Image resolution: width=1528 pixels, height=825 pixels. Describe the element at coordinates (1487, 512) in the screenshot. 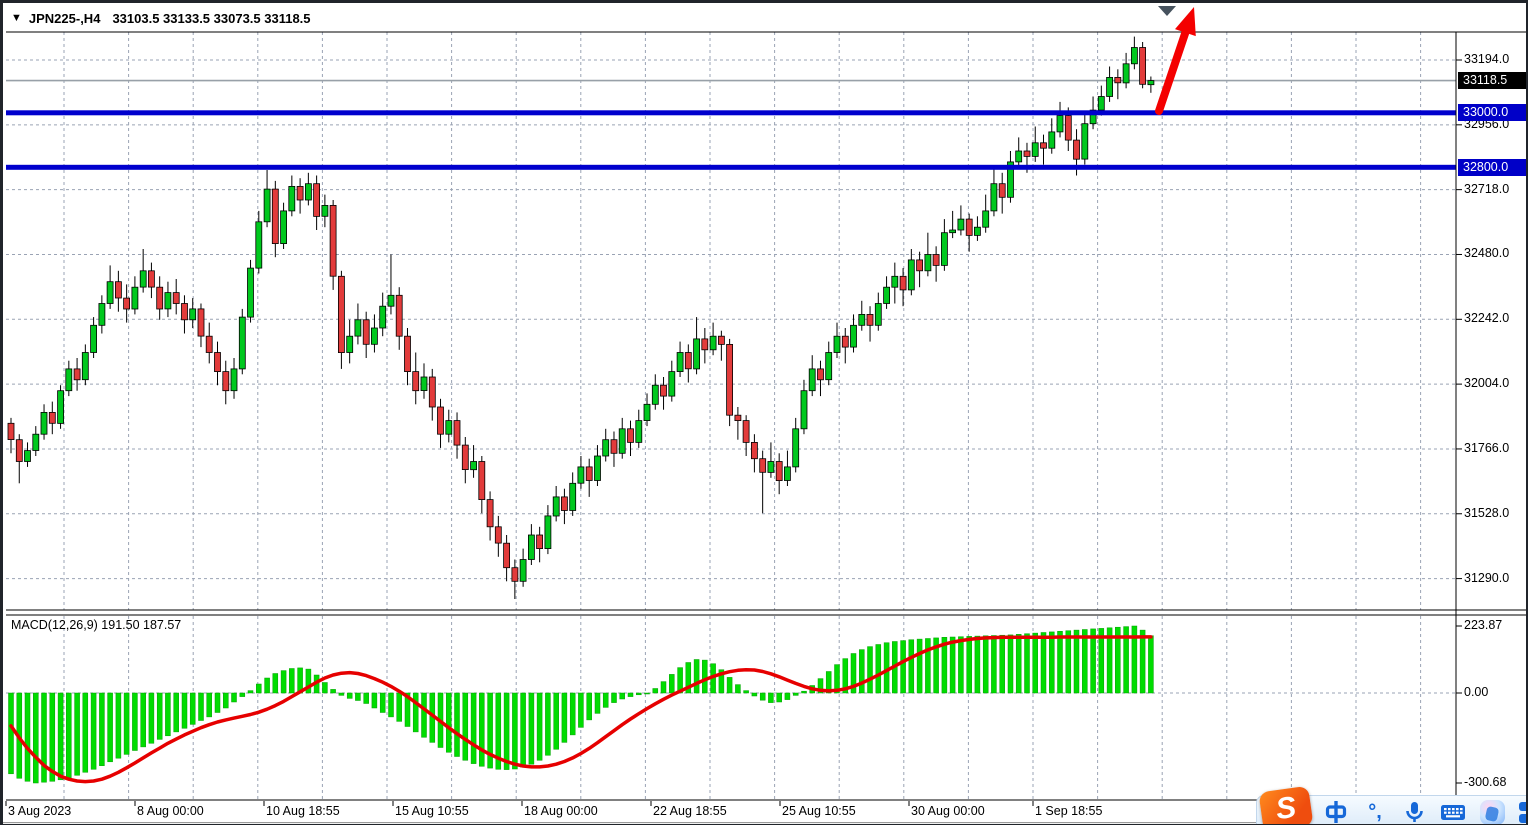

I see `price-axis-label: 31528.0` at that location.